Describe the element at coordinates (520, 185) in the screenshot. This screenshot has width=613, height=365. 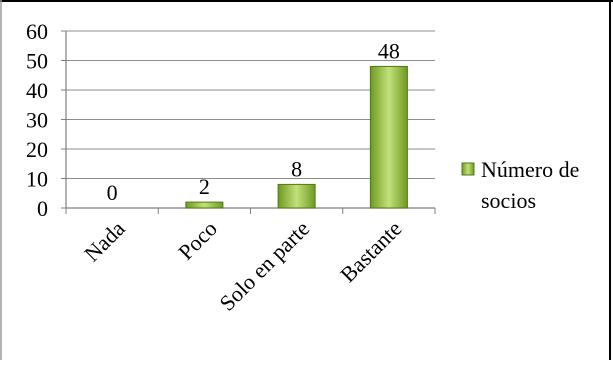
I see `legend: Número de socios` at that location.